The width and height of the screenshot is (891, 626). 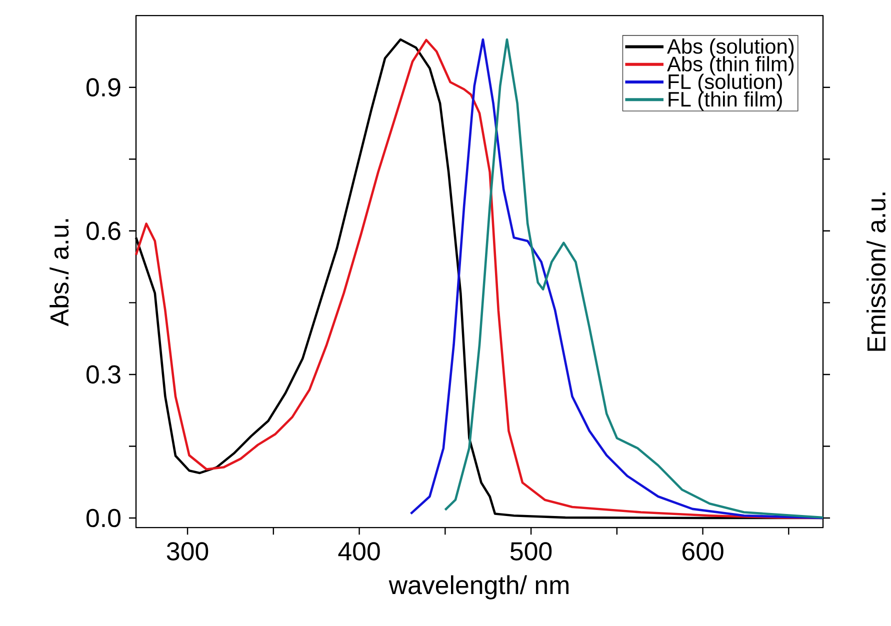 What do you see at coordinates (187, 551) in the screenshot?
I see `x-tick-label: 300` at bounding box center [187, 551].